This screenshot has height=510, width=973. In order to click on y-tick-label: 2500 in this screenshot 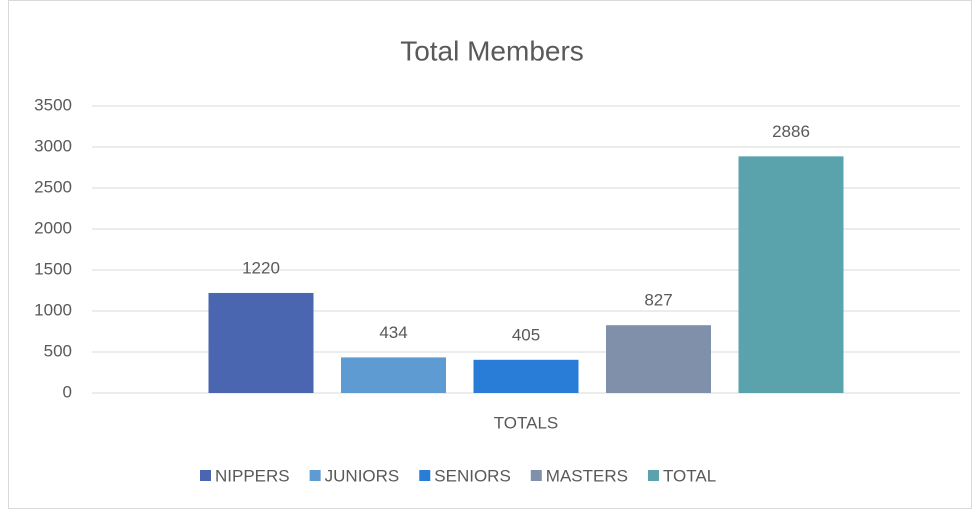, I will do `click(53, 186)`.